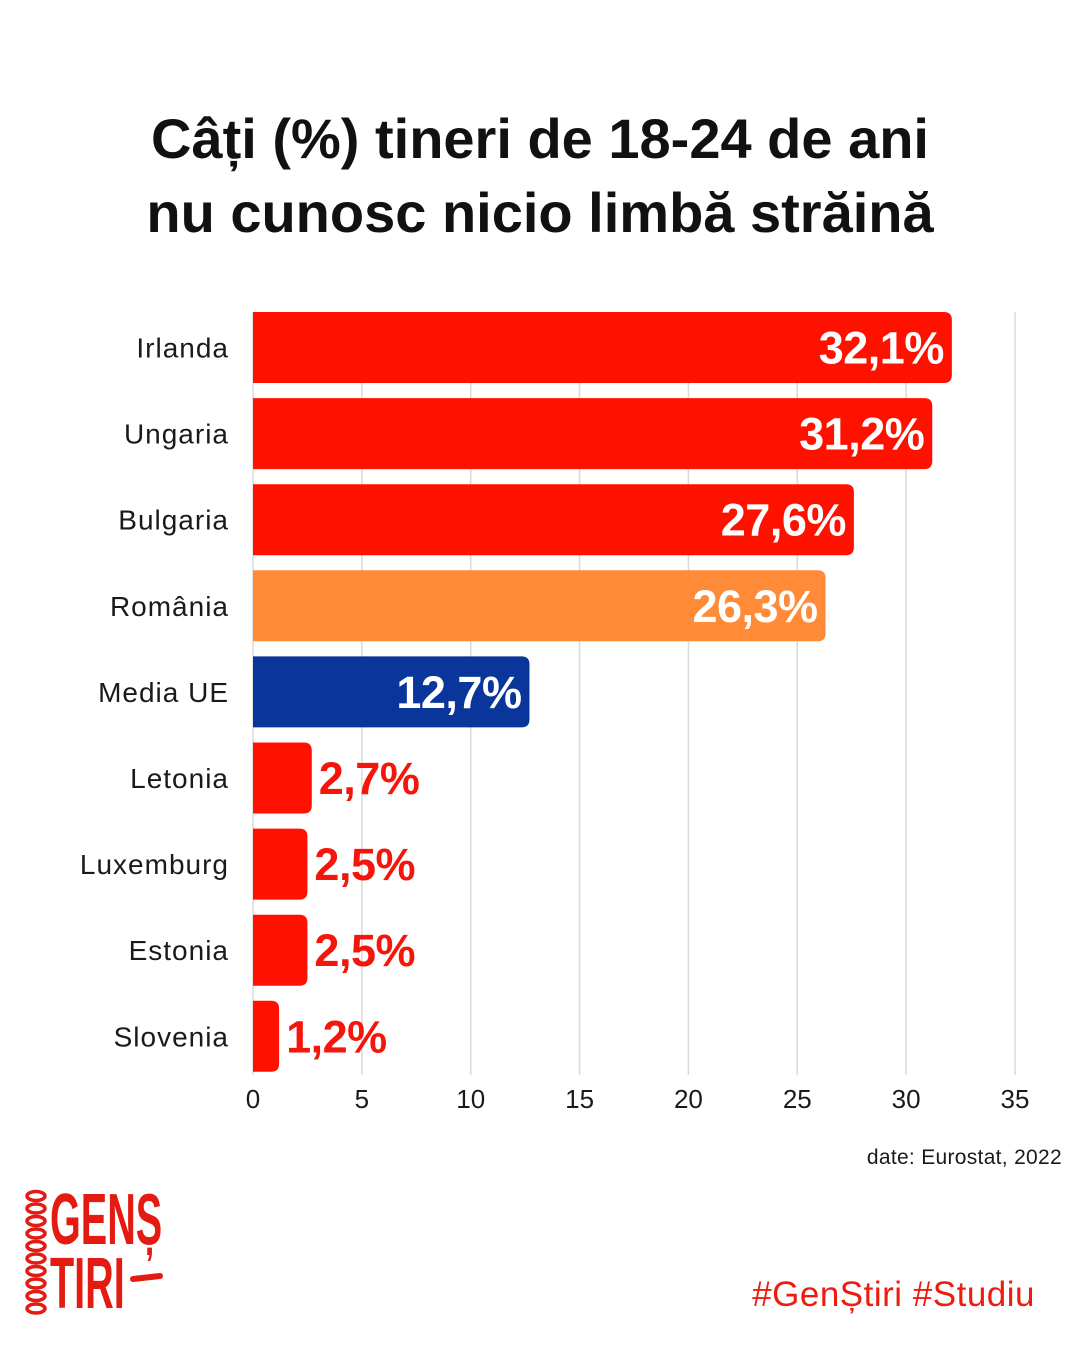  Describe the element at coordinates (593, 434) in the screenshot. I see `bar-ungaria` at that location.